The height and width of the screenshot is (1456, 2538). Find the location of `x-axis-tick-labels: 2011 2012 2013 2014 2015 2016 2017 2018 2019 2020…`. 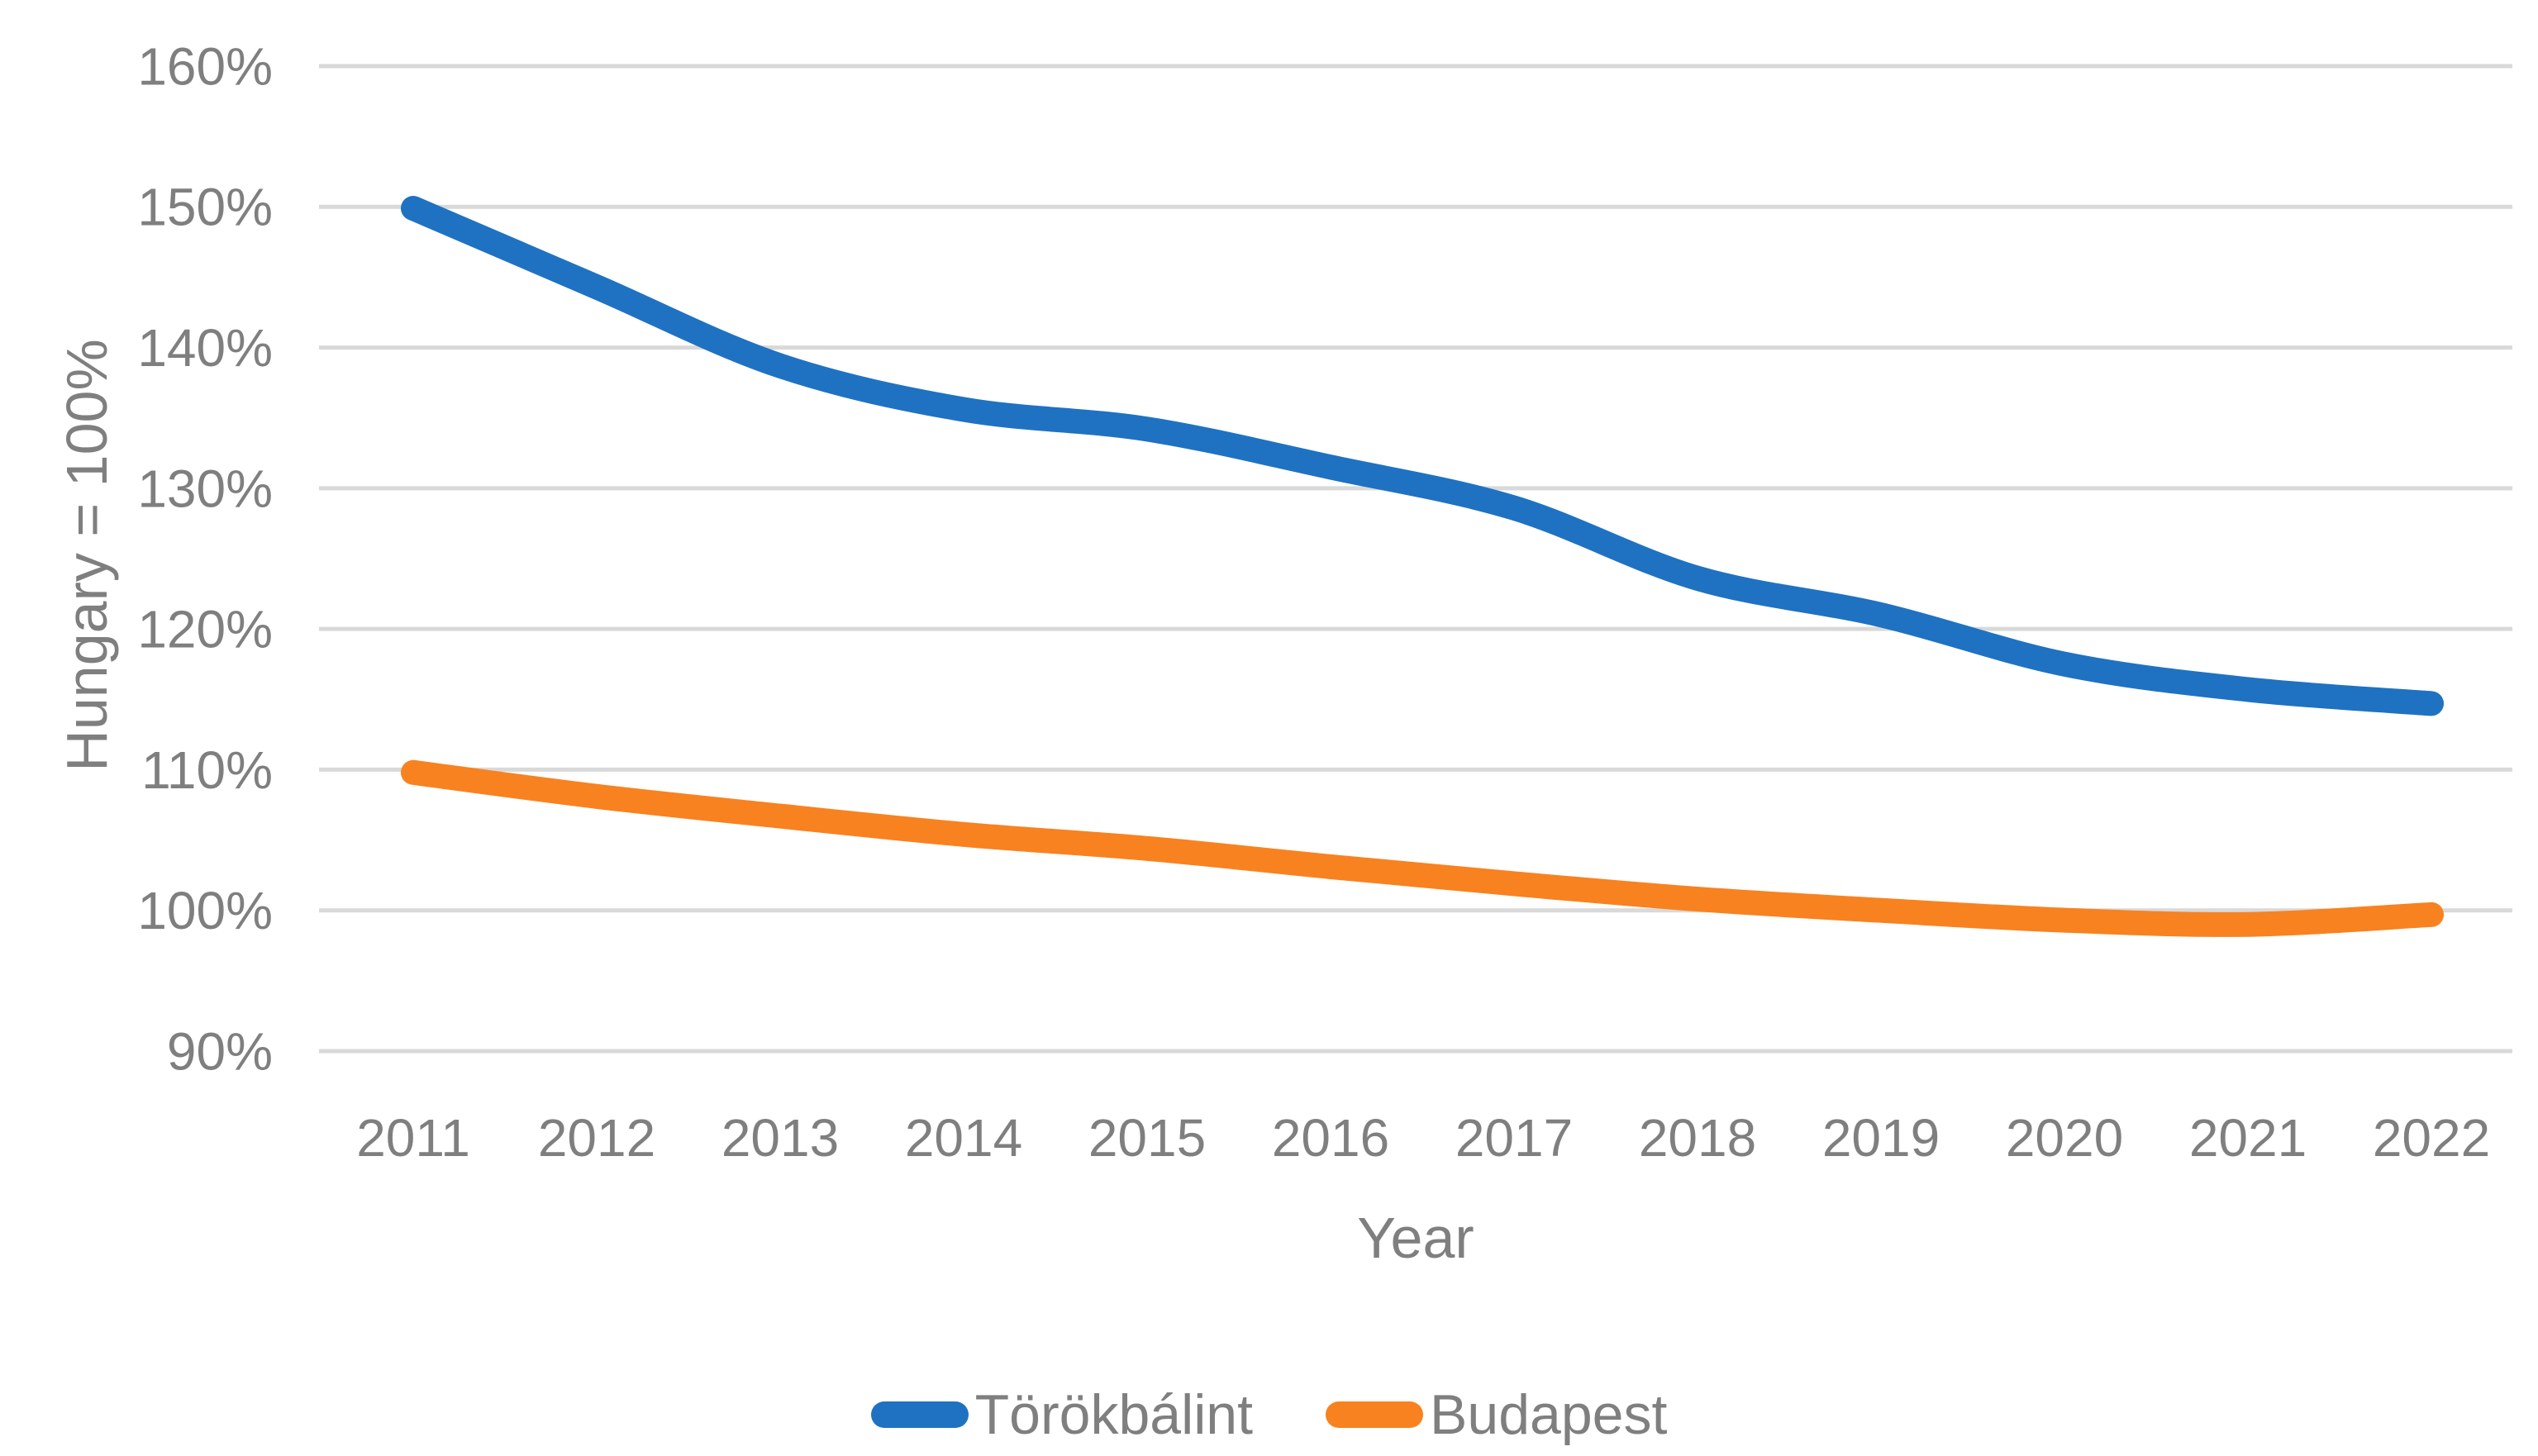

x-axis-tick-labels: 2011 2012 2013 2014 2015 2016 2017 2018 2019 2020… is located at coordinates (1423, 1138).